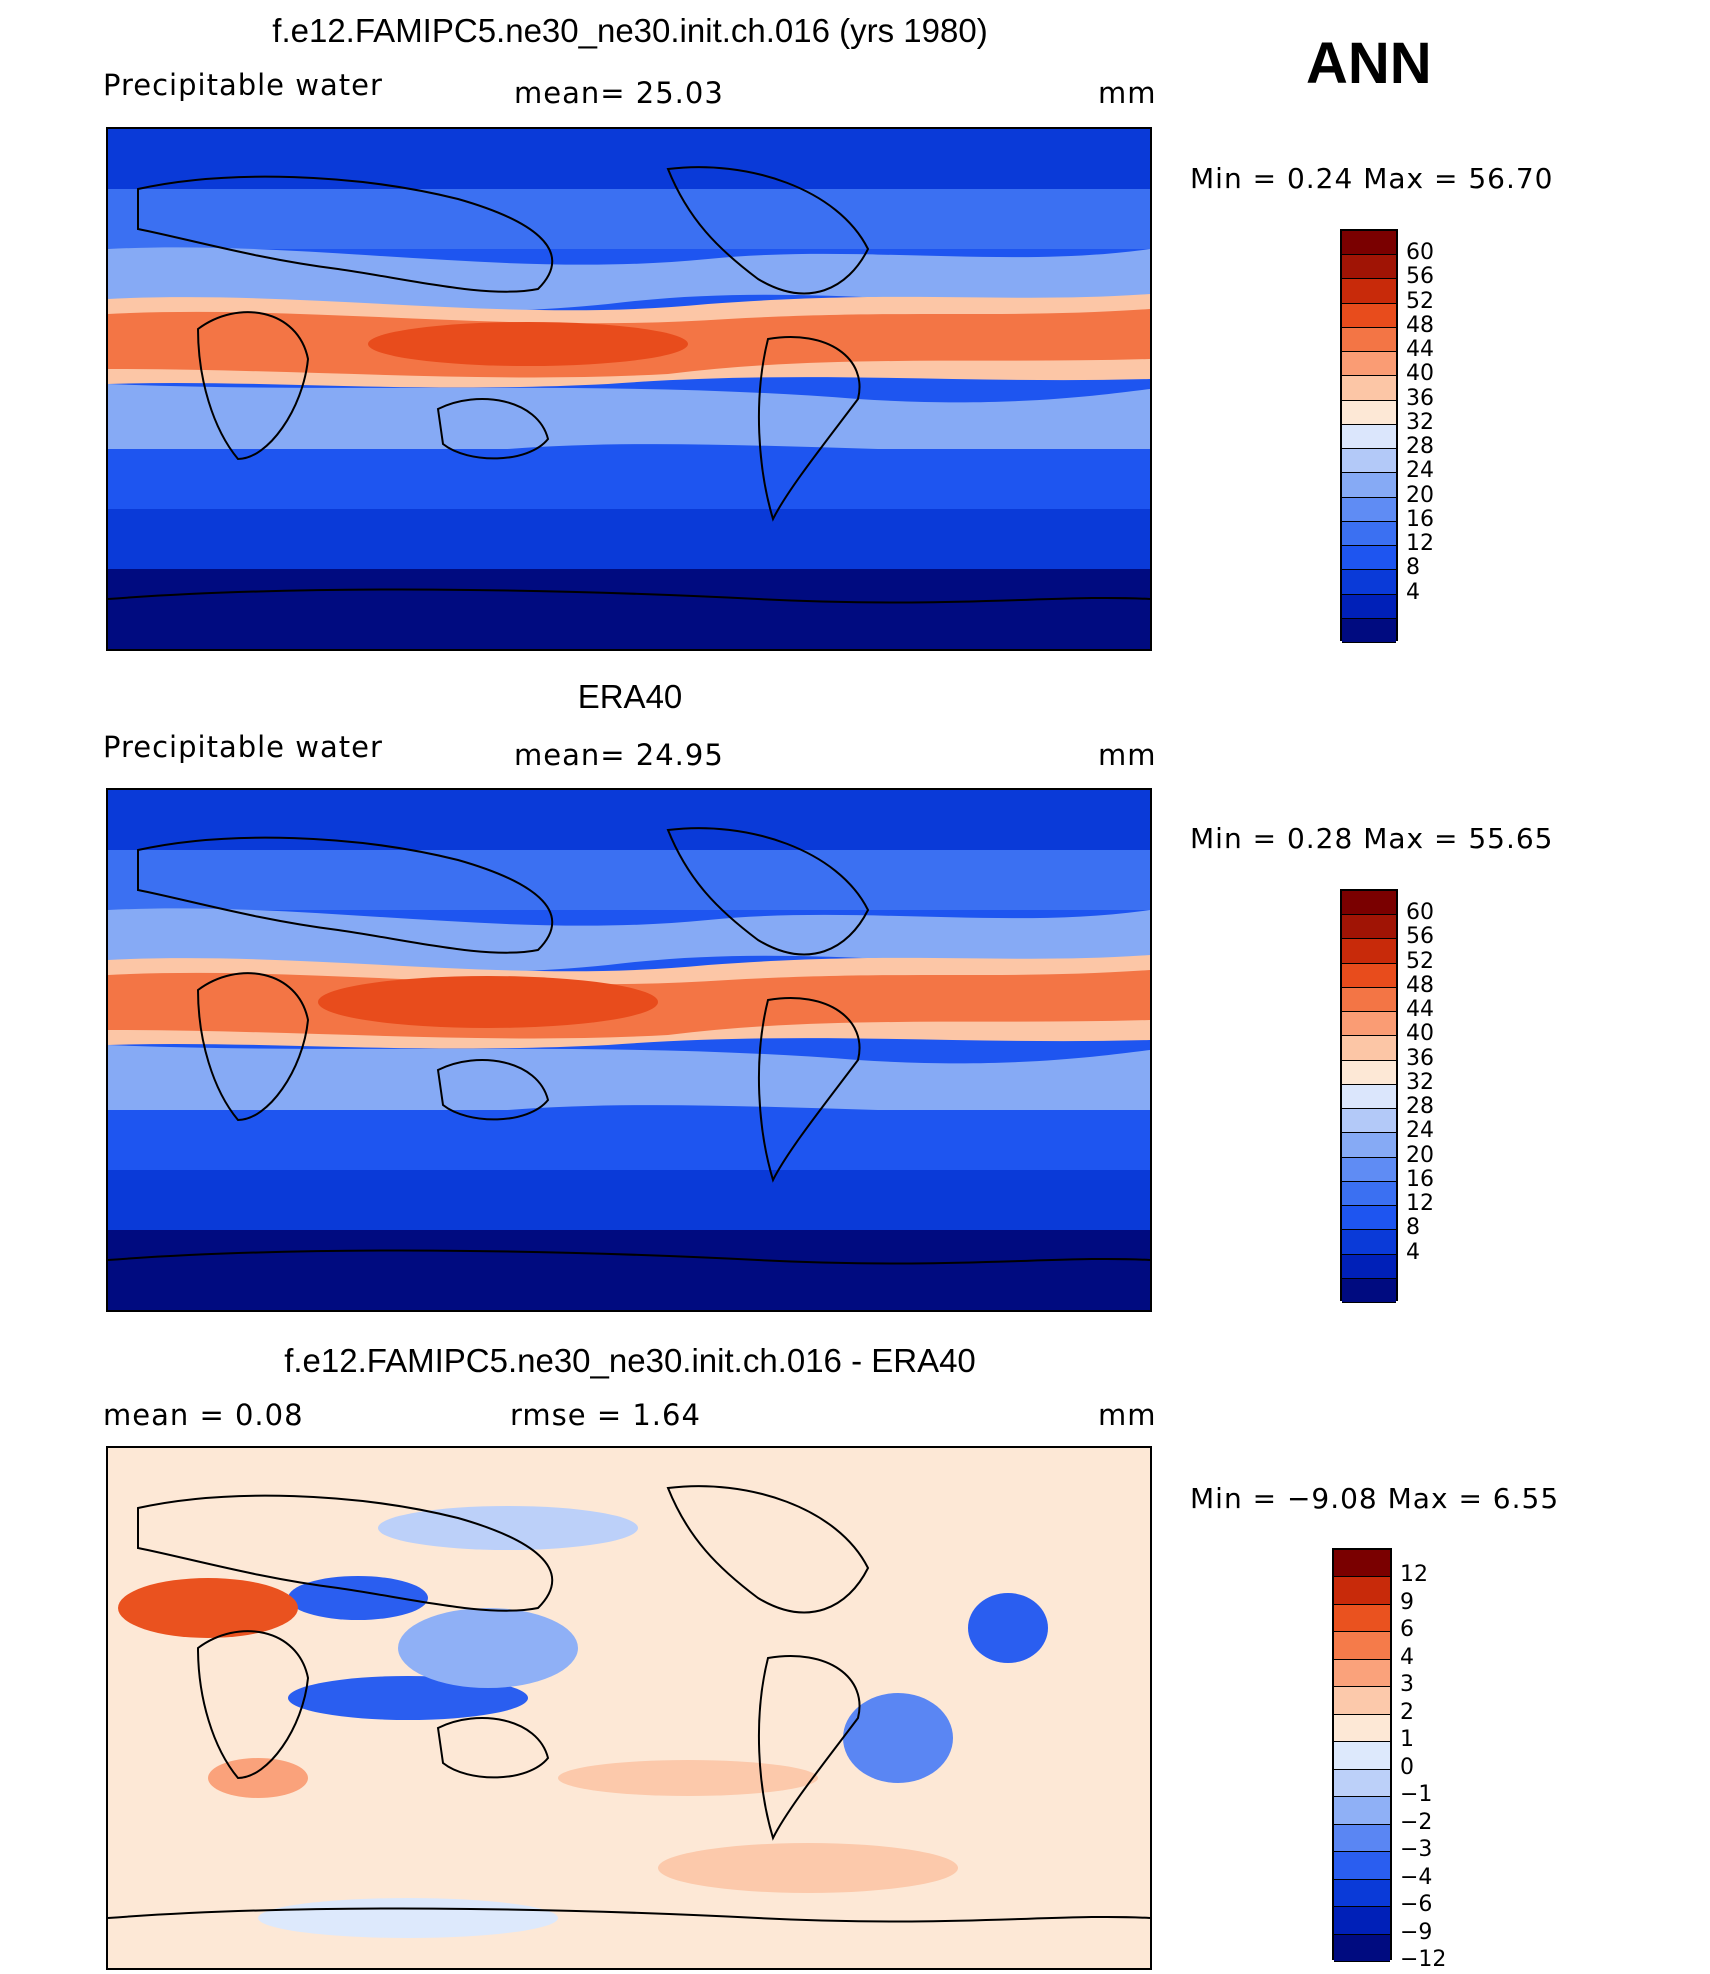  I want to click on colorbar-tick-label: 32, so click(1420, 422).